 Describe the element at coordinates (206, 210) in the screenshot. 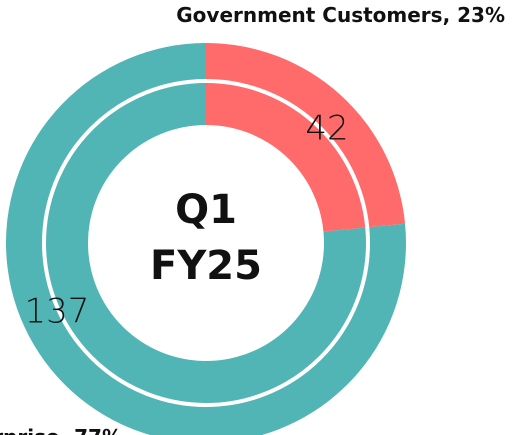

I see `center-label: Q1` at that location.